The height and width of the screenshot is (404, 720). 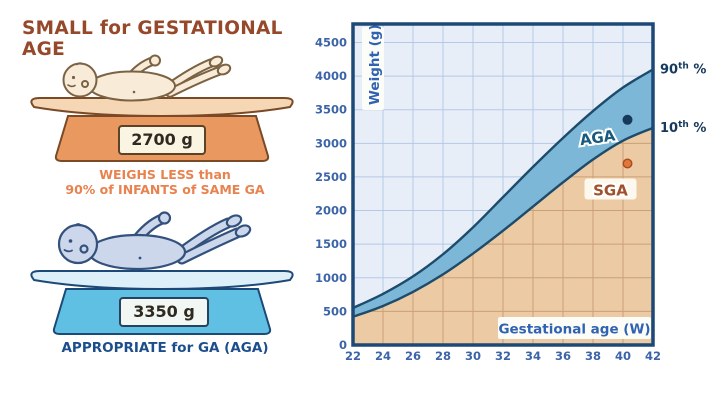 I want to click on x-tick: 22, so click(x=353, y=356).